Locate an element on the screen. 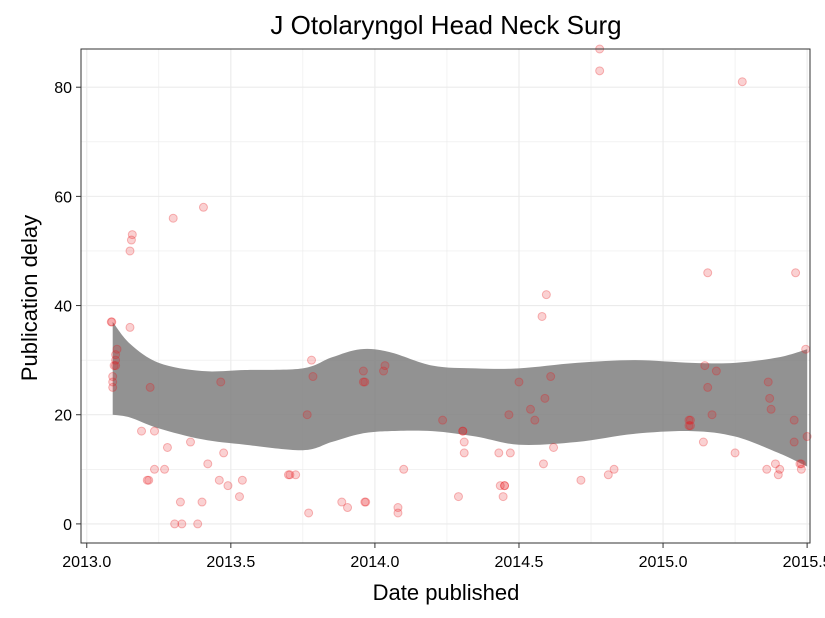 This screenshot has width=825, height=618. x-axis: 2013.0 2013.5 2014.0 2014.5 2015.0 2015.5 is located at coordinates (443, 557).